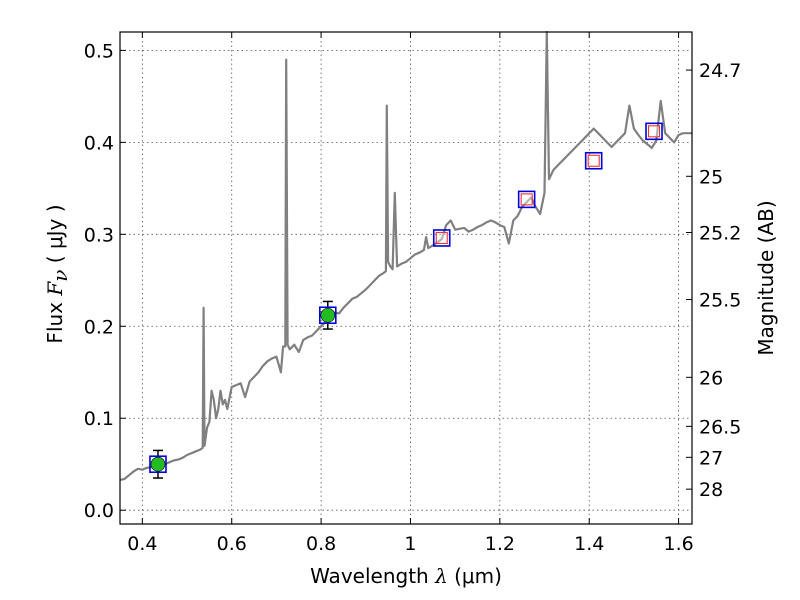 This screenshot has height=600, width=800. Describe the element at coordinates (372, 576) in the screenshot. I see `x-axis-label-prefix: Wavelength` at that location.